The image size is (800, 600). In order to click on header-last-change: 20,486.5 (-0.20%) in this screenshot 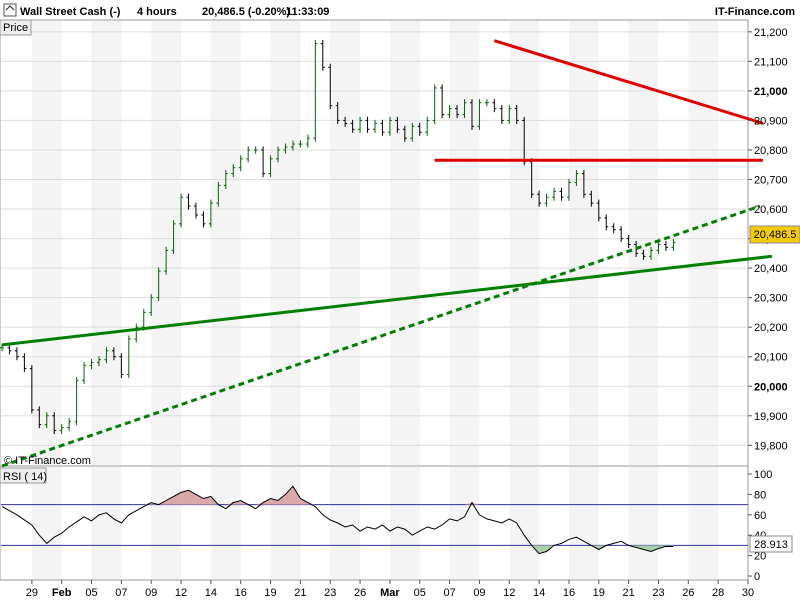, I will do `click(246, 12)`.